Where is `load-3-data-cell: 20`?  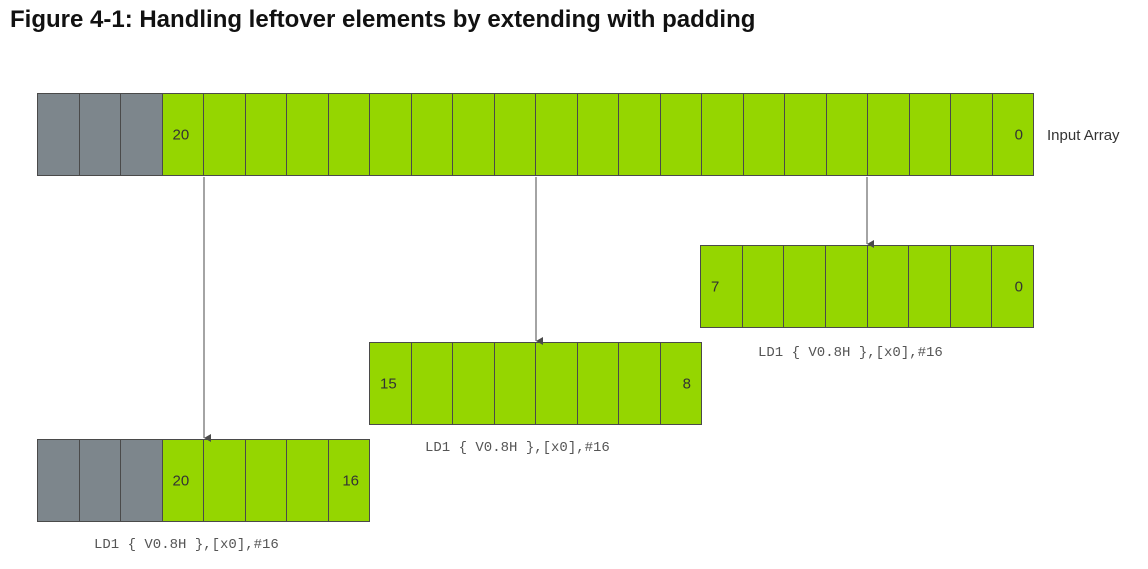
load-3-data-cell: 20 is located at coordinates (183, 480).